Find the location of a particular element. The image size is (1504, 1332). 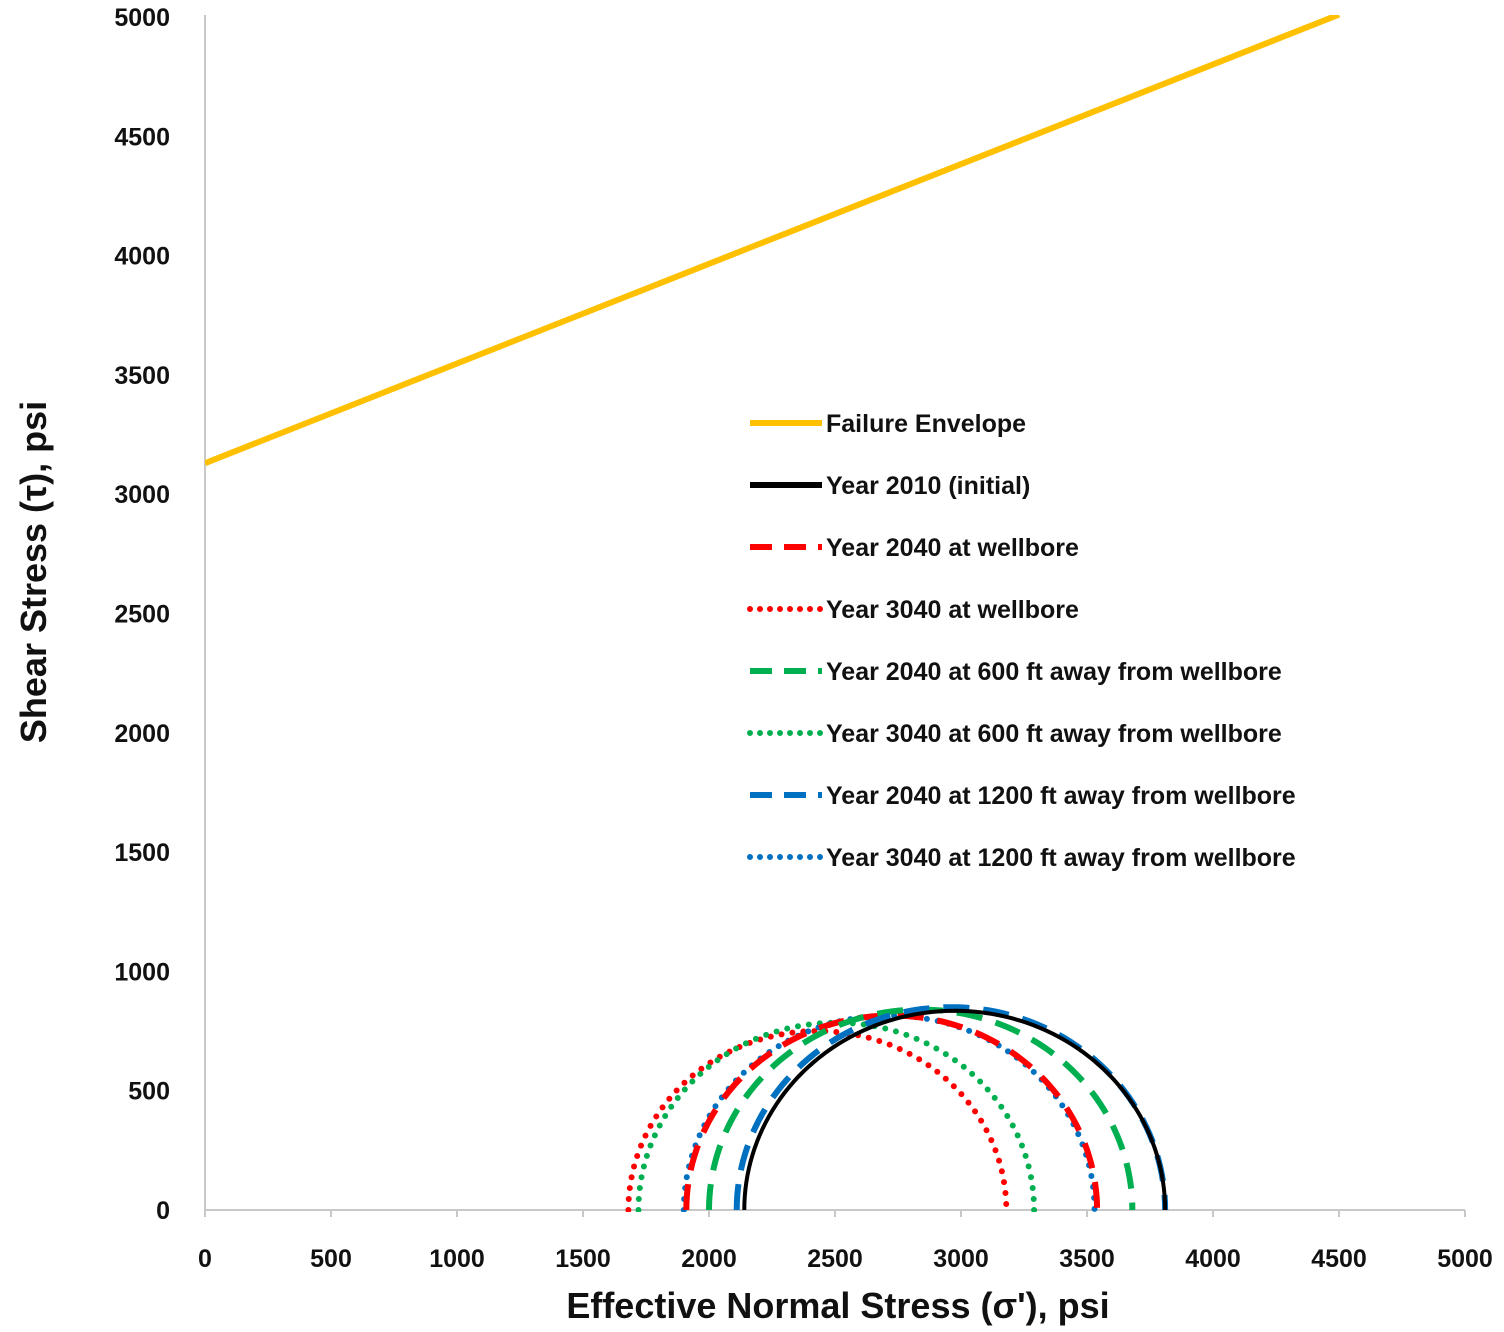

y-tick-label: 4000 is located at coordinates (142, 257).